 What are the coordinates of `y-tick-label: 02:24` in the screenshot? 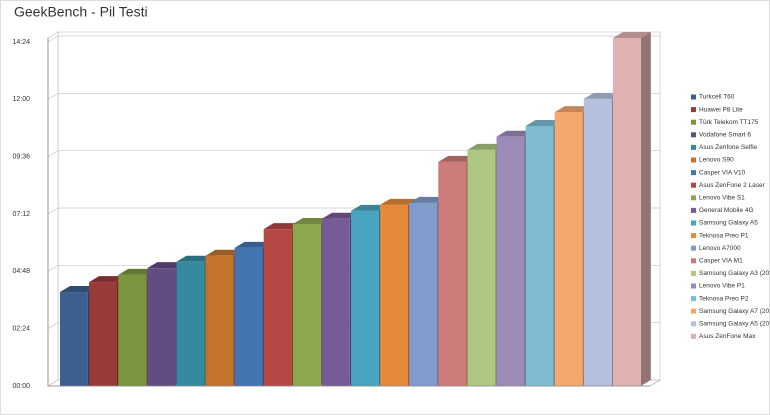 It's located at (21, 329).